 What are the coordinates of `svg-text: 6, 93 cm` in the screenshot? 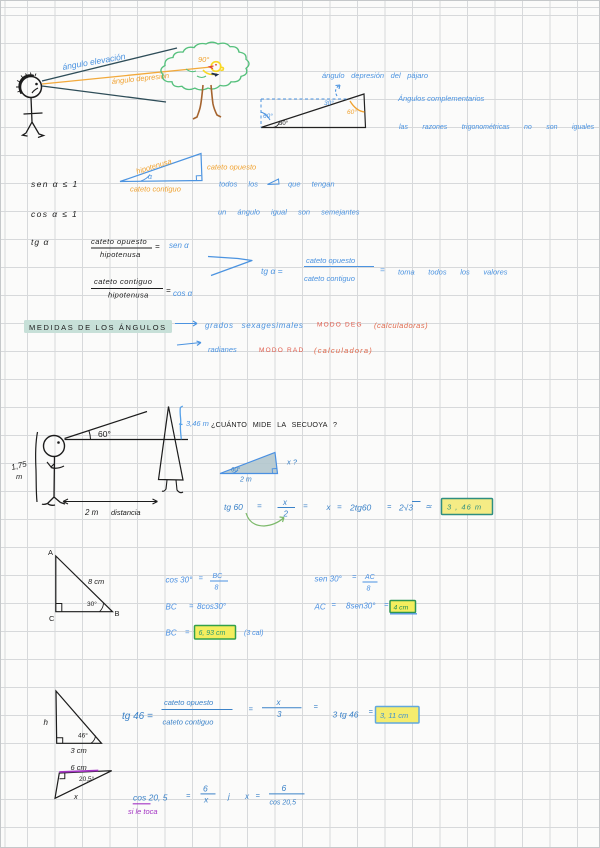 It's located at (212, 633).